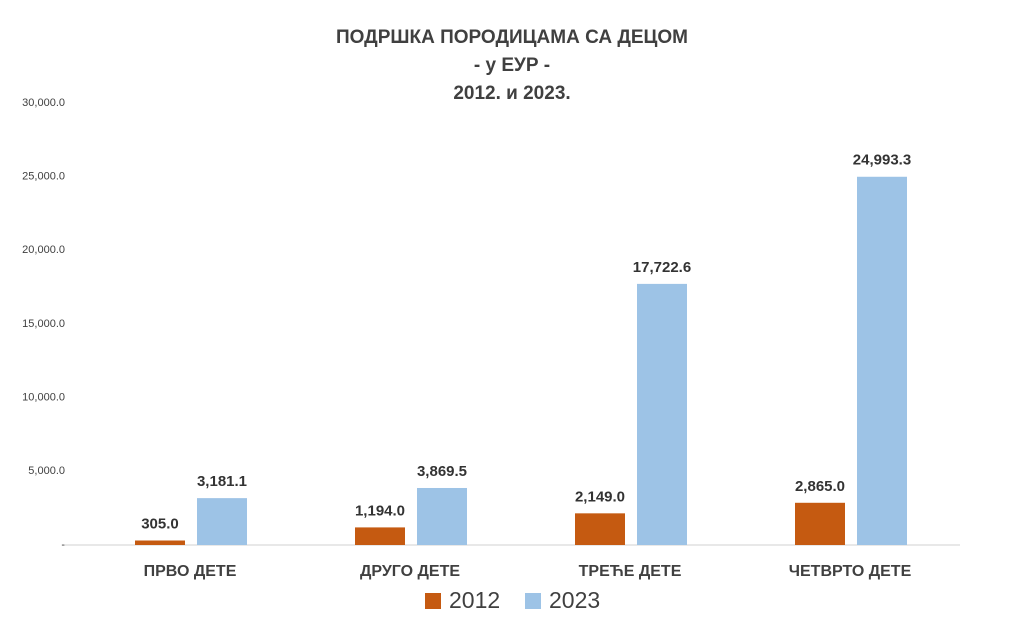  I want to click on x-tick-label: ПРВО ДЕТЕ, so click(190, 571).